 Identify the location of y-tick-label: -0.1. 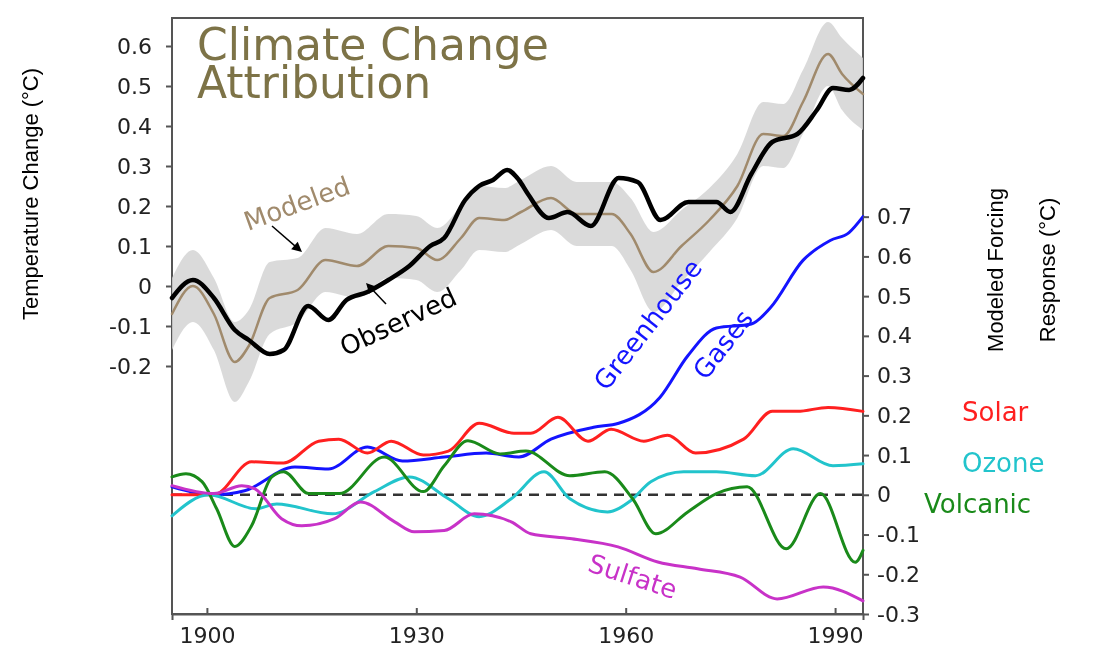
(130, 326).